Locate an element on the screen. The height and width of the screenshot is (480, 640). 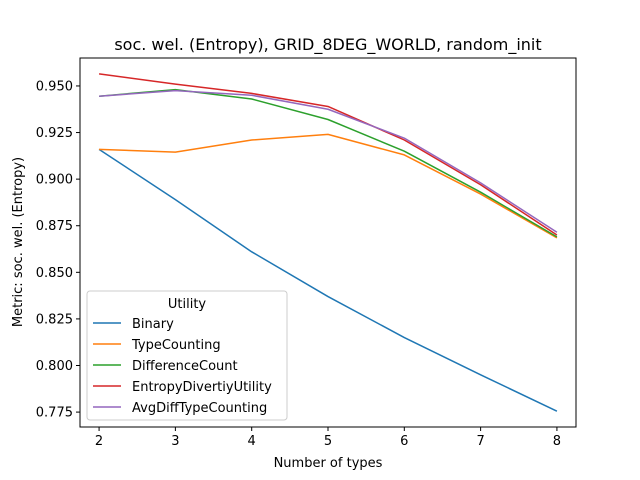
x-tick-label: 6 is located at coordinates (404, 441).